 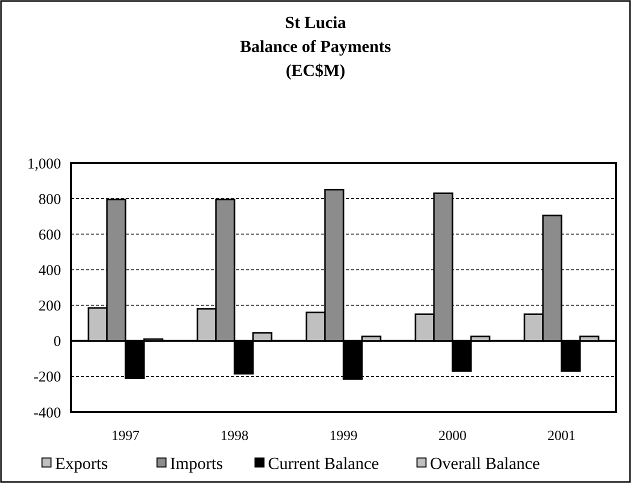 What do you see at coordinates (47, 413) in the screenshot?
I see `y-tick-label: -400` at bounding box center [47, 413].